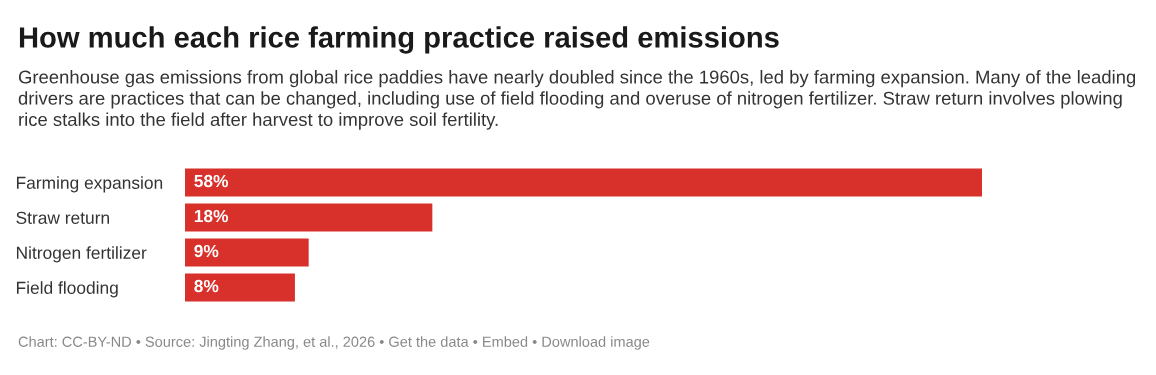 The image size is (1156, 375). Describe the element at coordinates (334, 343) in the screenshot. I see `text: Chart: CC-BY-ND • Source: Jingting Zhang, et al., 2026 • Get the data • Embed • Download image` at that location.